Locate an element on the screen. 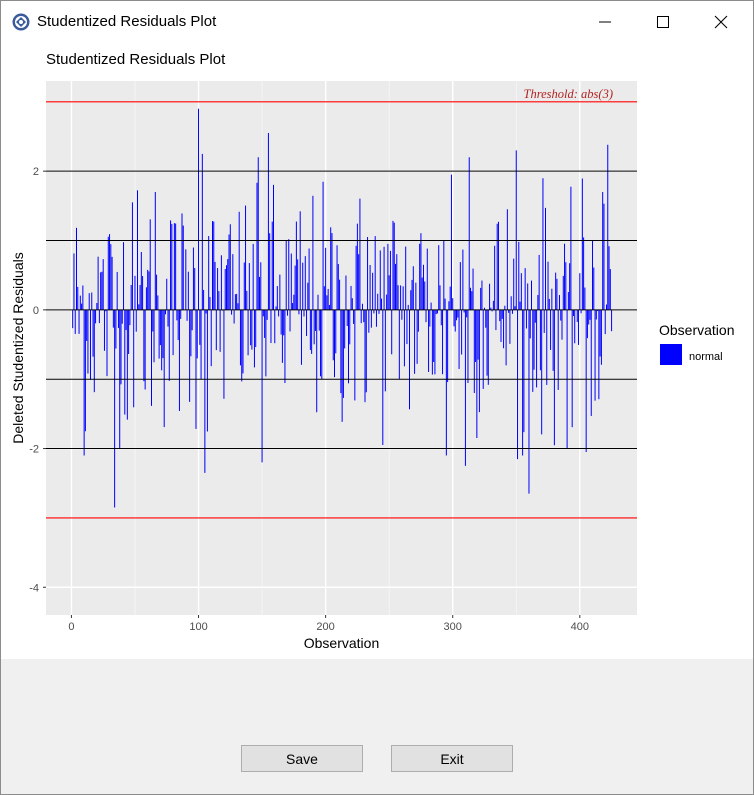  legend-key is located at coordinates (671, 354).